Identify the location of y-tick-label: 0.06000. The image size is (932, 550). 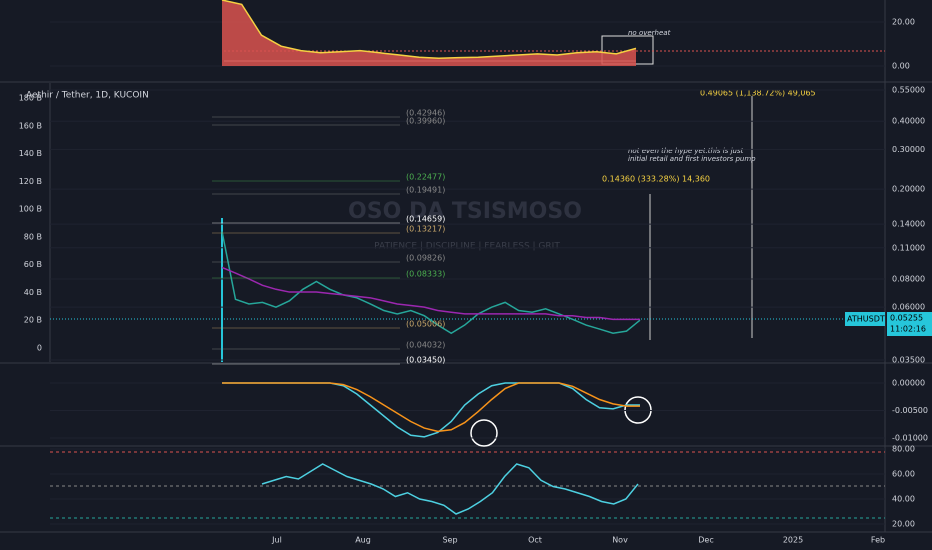
(908, 307).